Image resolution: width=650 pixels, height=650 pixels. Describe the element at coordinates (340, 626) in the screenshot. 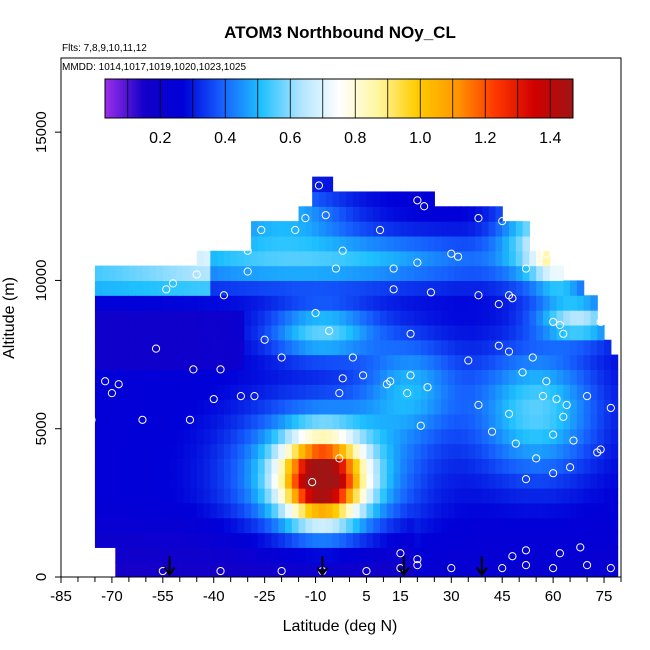

I see `x-axis-label: Latitude (deg N)` at that location.